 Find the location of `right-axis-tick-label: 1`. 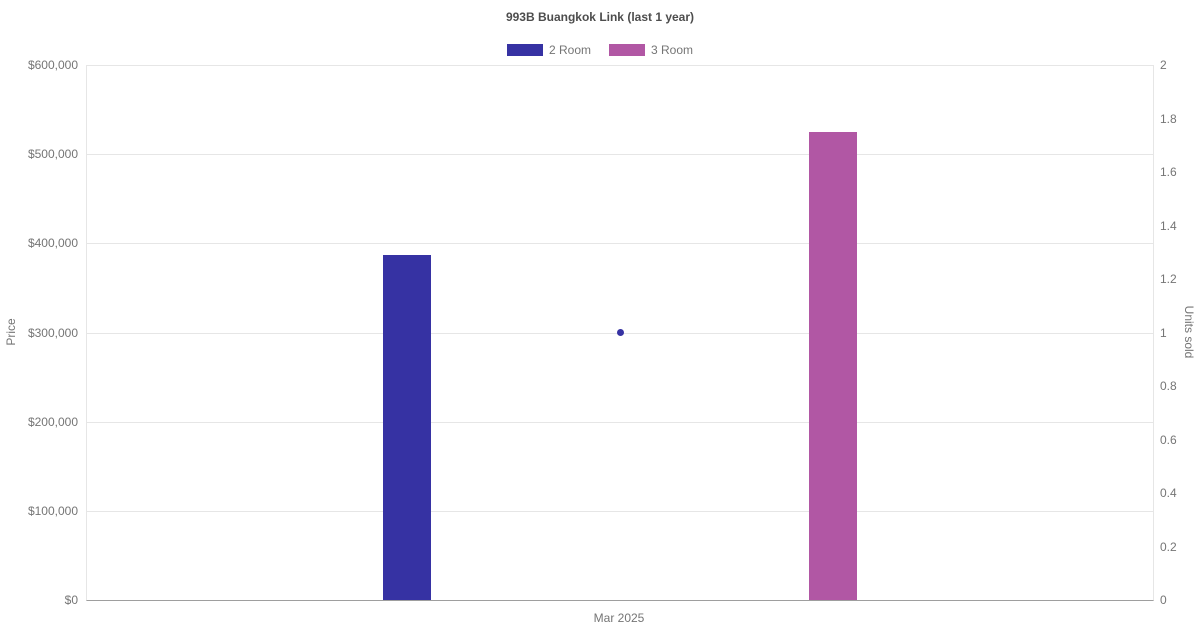

right-axis-tick-label: 1 is located at coordinates (1163, 332).